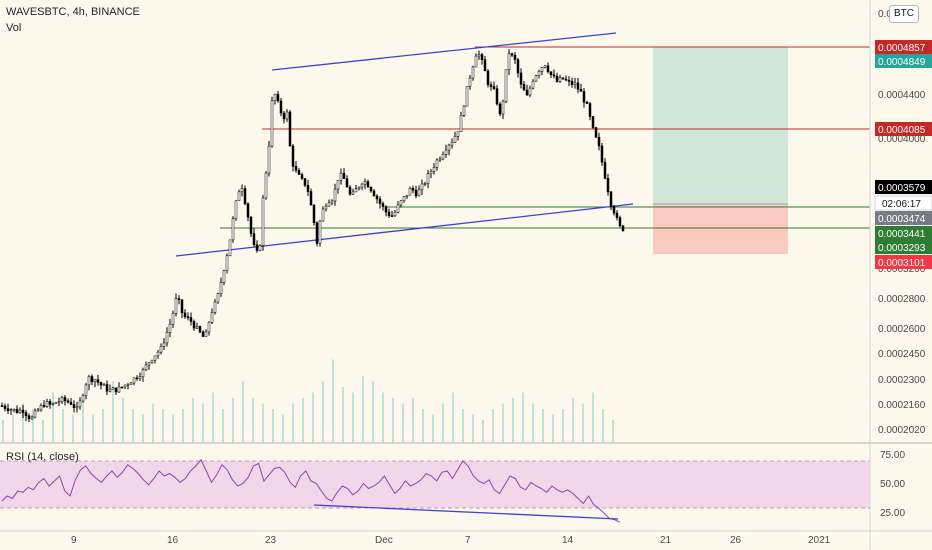  I want to click on rsi-divergence-line, so click(466, 512).